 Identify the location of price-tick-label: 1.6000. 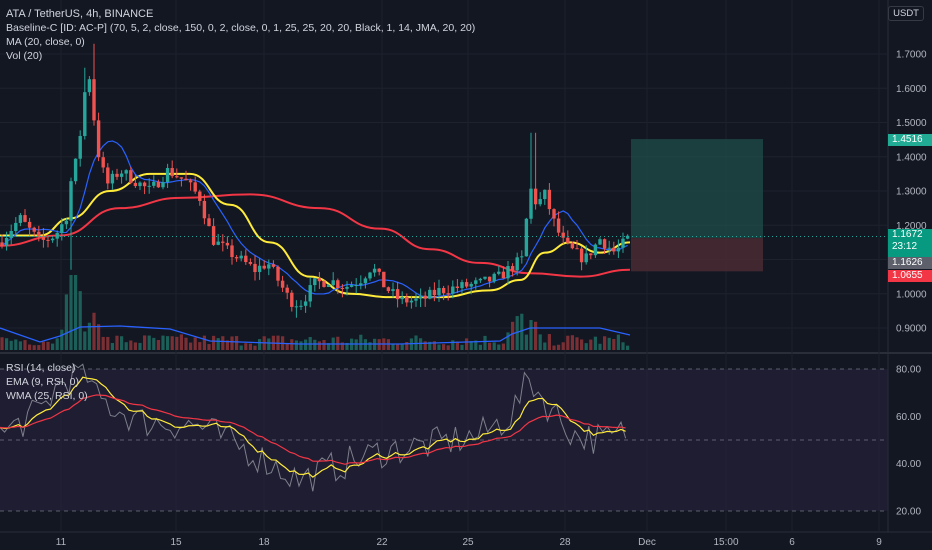
(911, 89).